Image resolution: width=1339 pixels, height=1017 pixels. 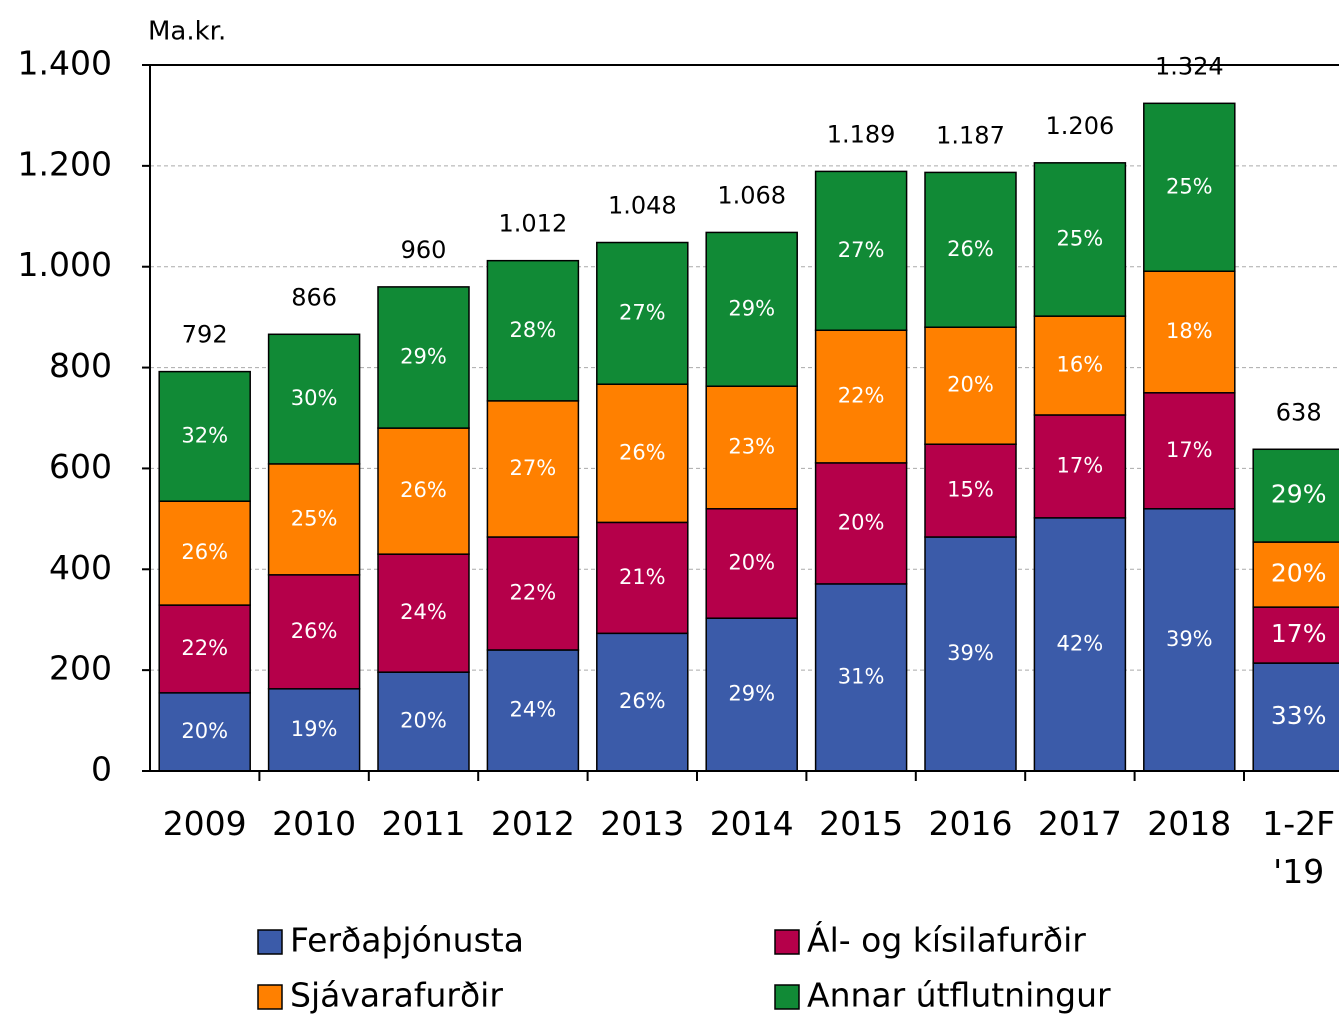 I want to click on segment-label: 18%, so click(x=1189, y=331).